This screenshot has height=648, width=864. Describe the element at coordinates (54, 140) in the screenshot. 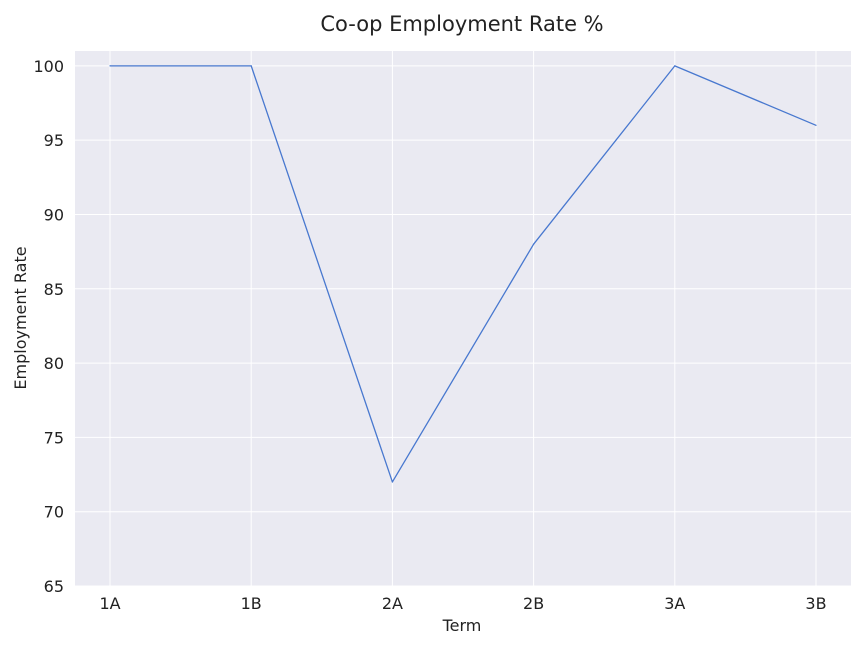

I see `y-tick-label: 95` at that location.